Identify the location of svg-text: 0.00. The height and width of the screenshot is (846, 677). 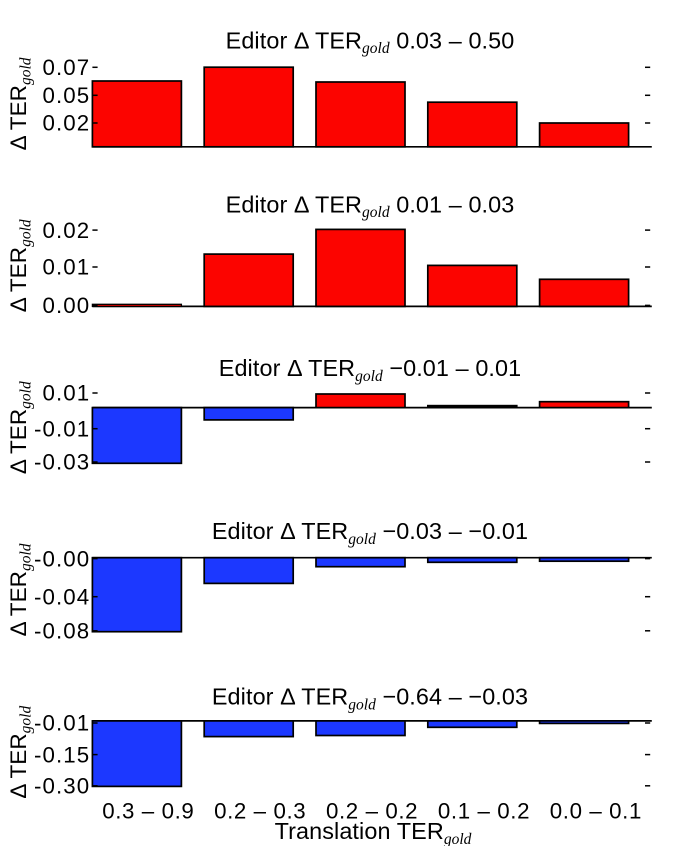
(67, 305).